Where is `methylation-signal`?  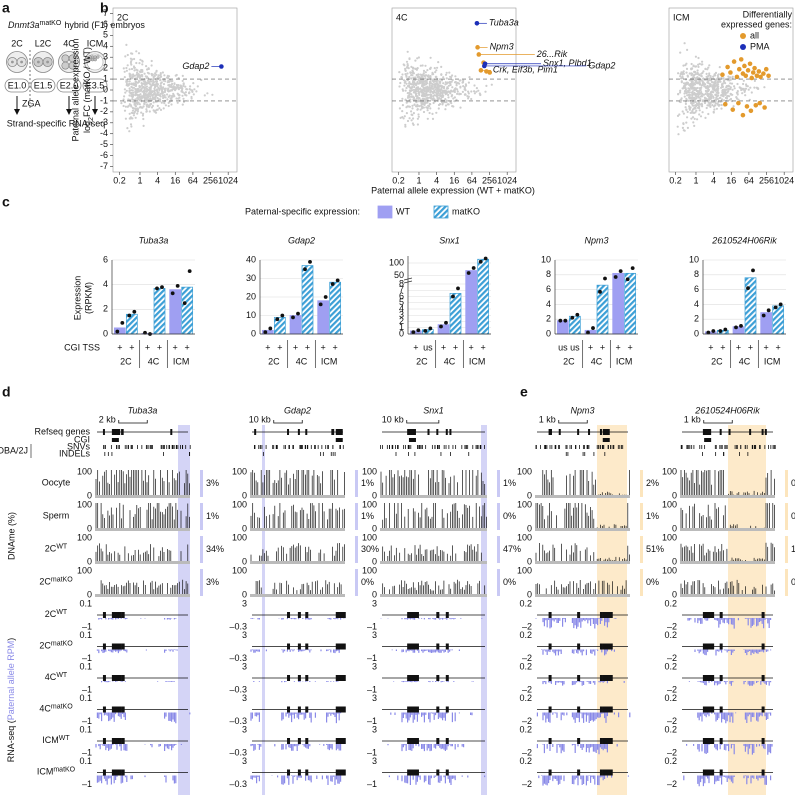
methylation-signal is located at coordinates (433, 483).